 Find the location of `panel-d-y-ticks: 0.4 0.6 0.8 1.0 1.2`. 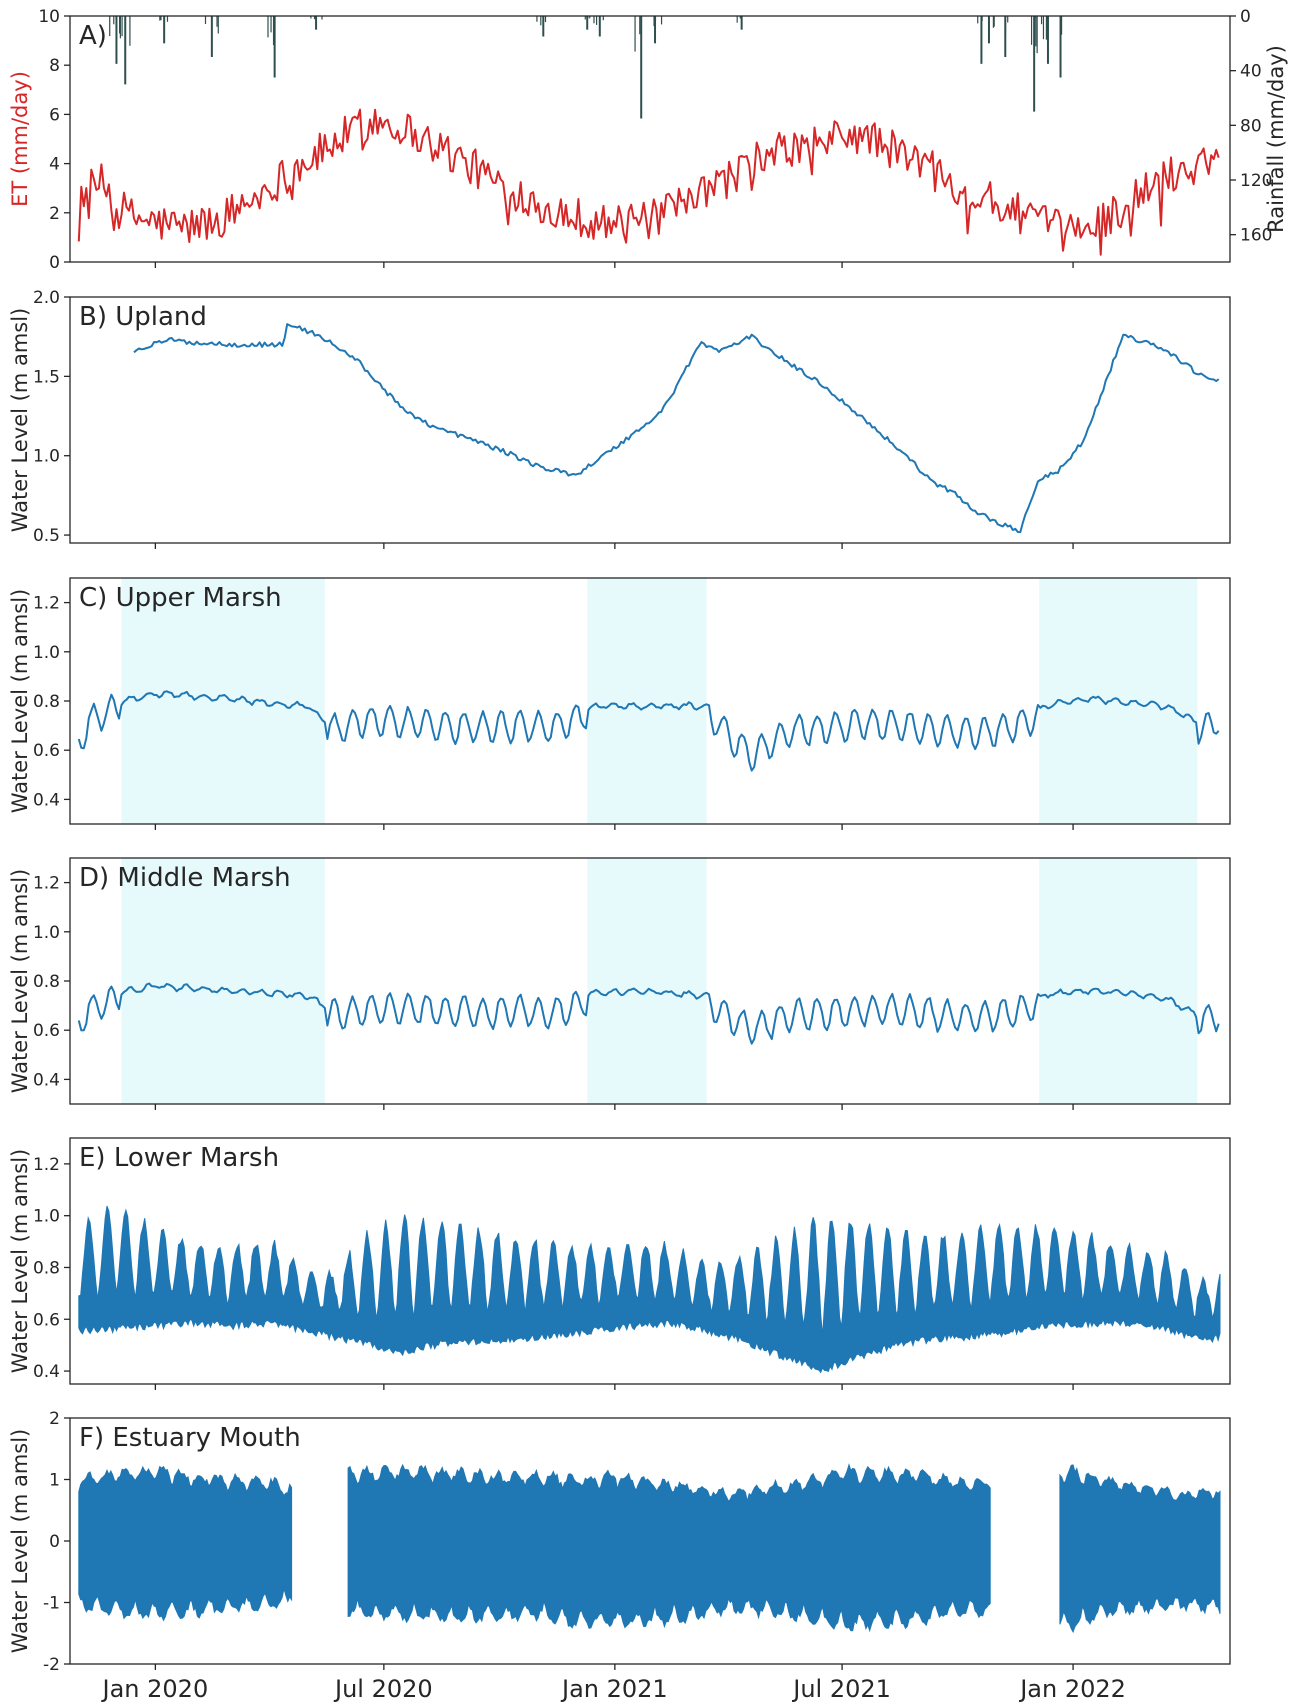

panel-d-y-ticks: 0.4 0.6 0.8 1.0 1.2 is located at coordinates (51, 982).